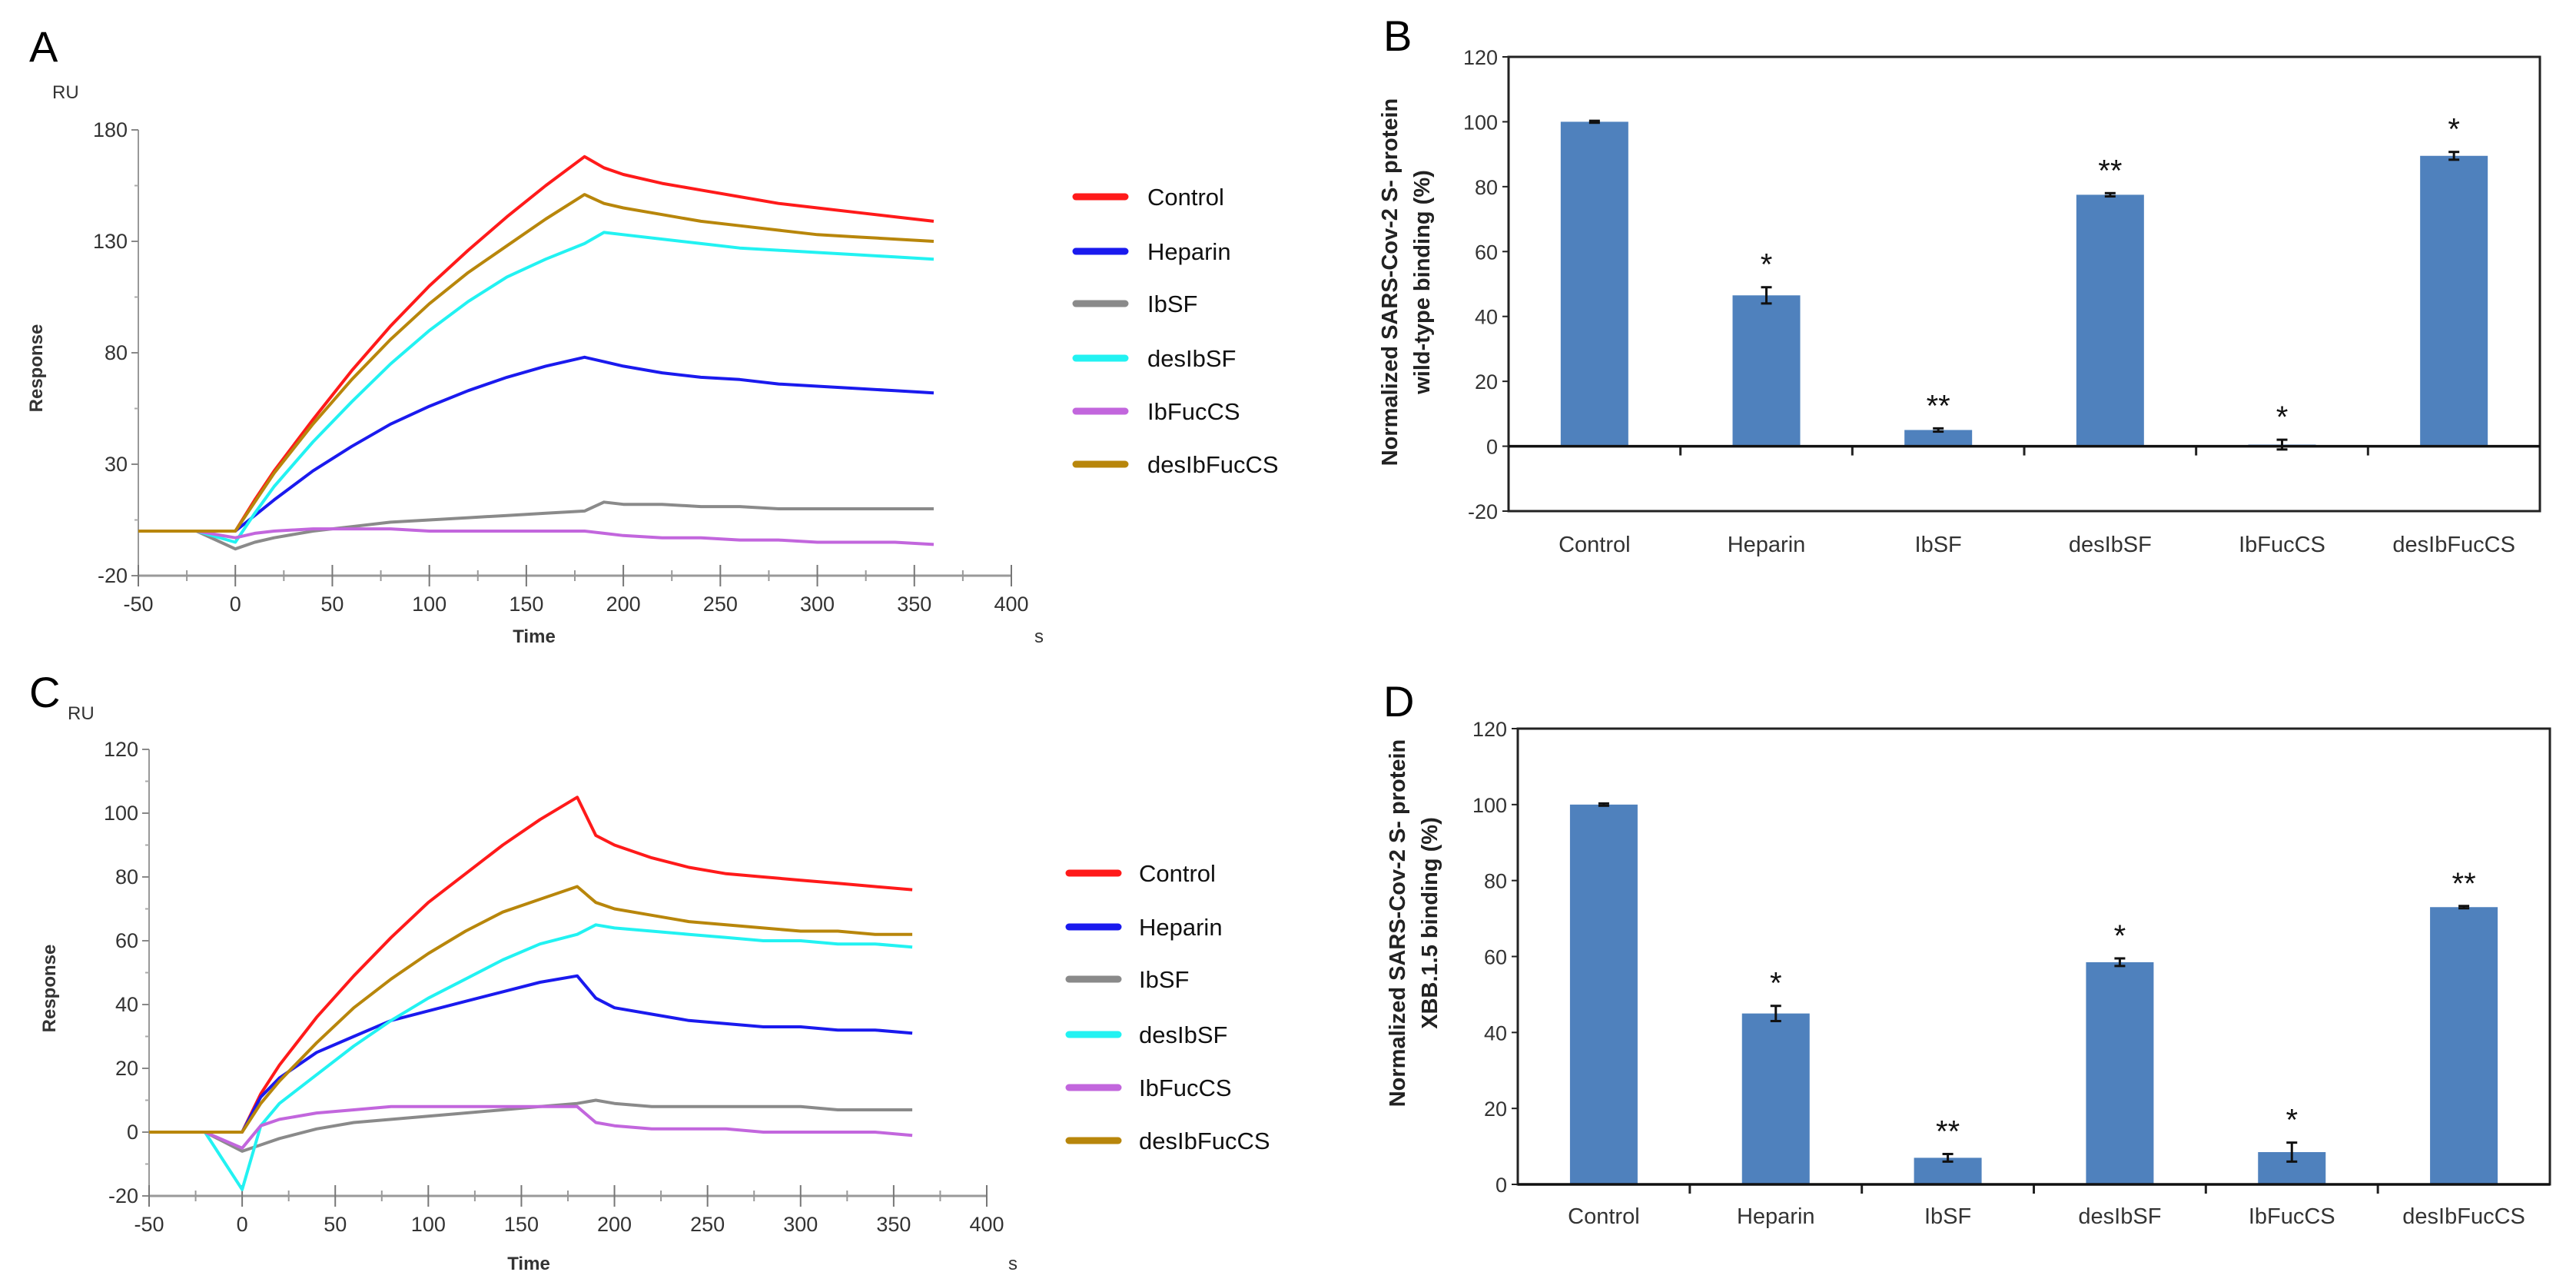 The image size is (2576, 1282). Describe the element at coordinates (236, 604) in the screenshot. I see `x-tick-label: 0` at that location.